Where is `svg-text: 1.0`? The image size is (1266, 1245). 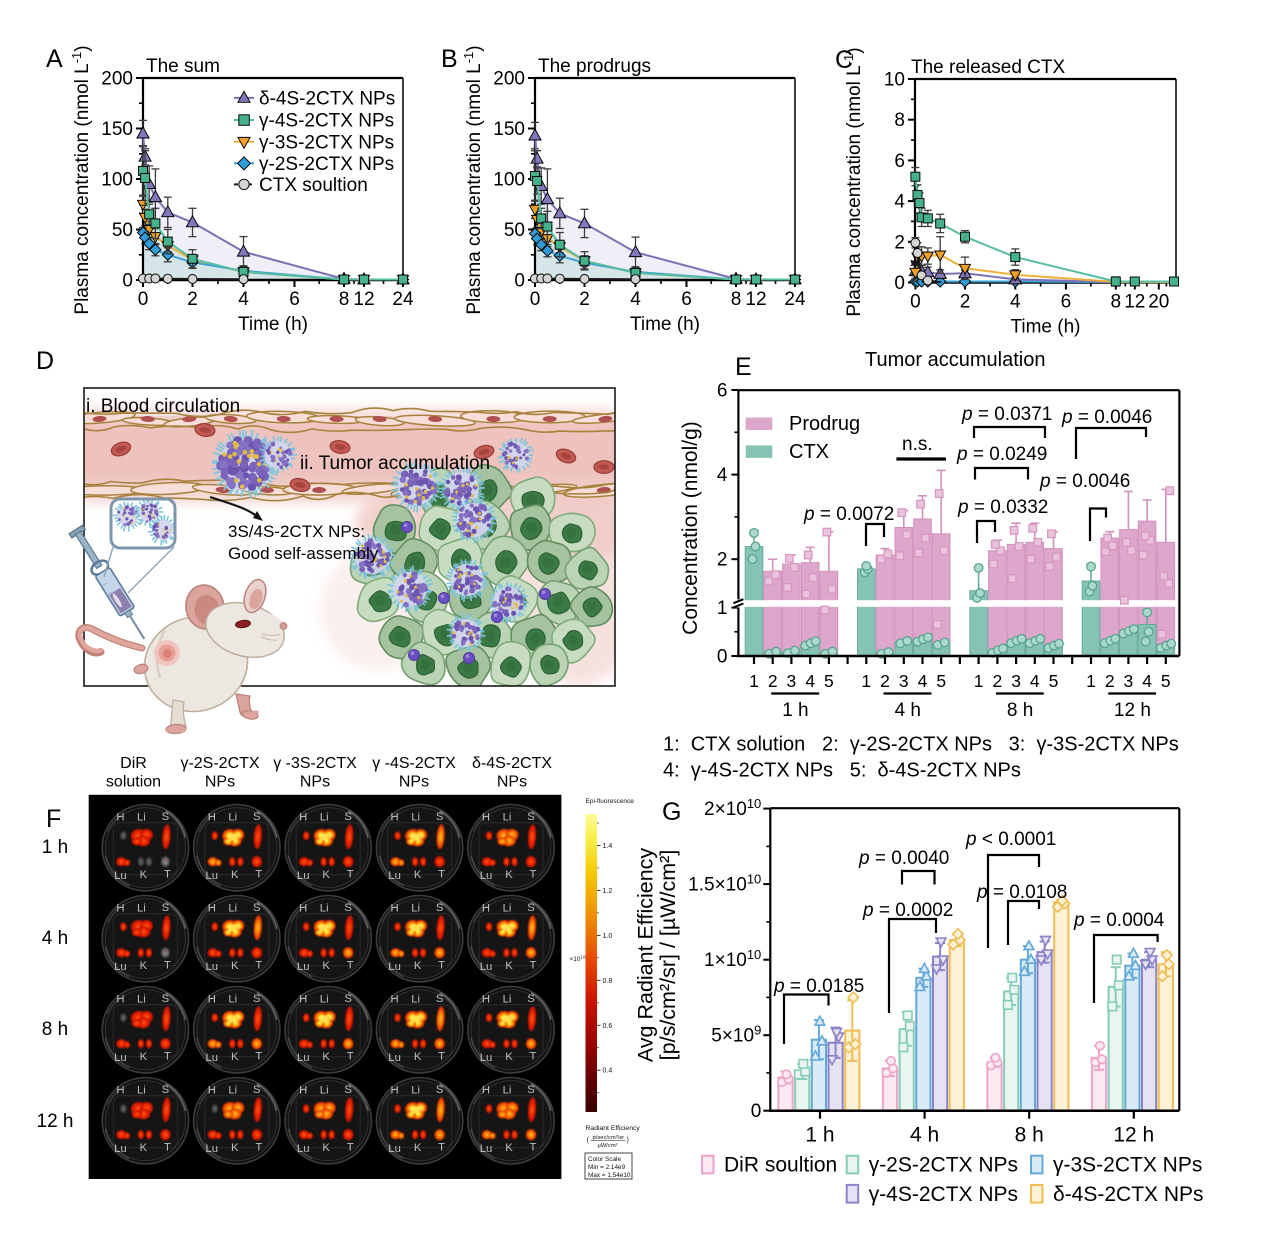
svg-text: 1.0 is located at coordinates (608, 936).